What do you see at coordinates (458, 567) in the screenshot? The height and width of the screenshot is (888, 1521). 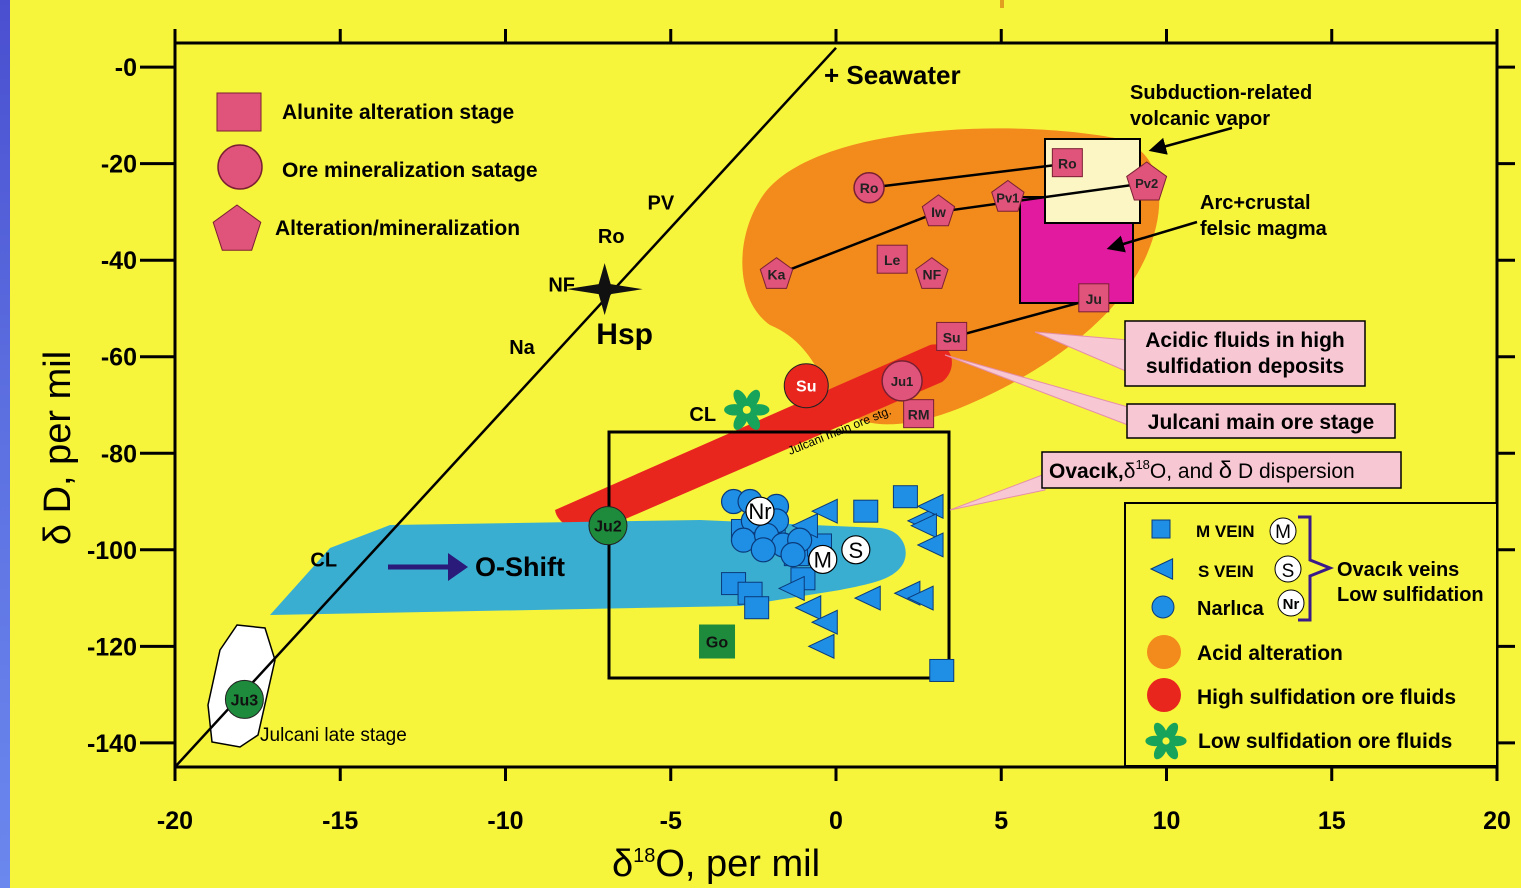 I see `o-shift-arrow-head` at bounding box center [458, 567].